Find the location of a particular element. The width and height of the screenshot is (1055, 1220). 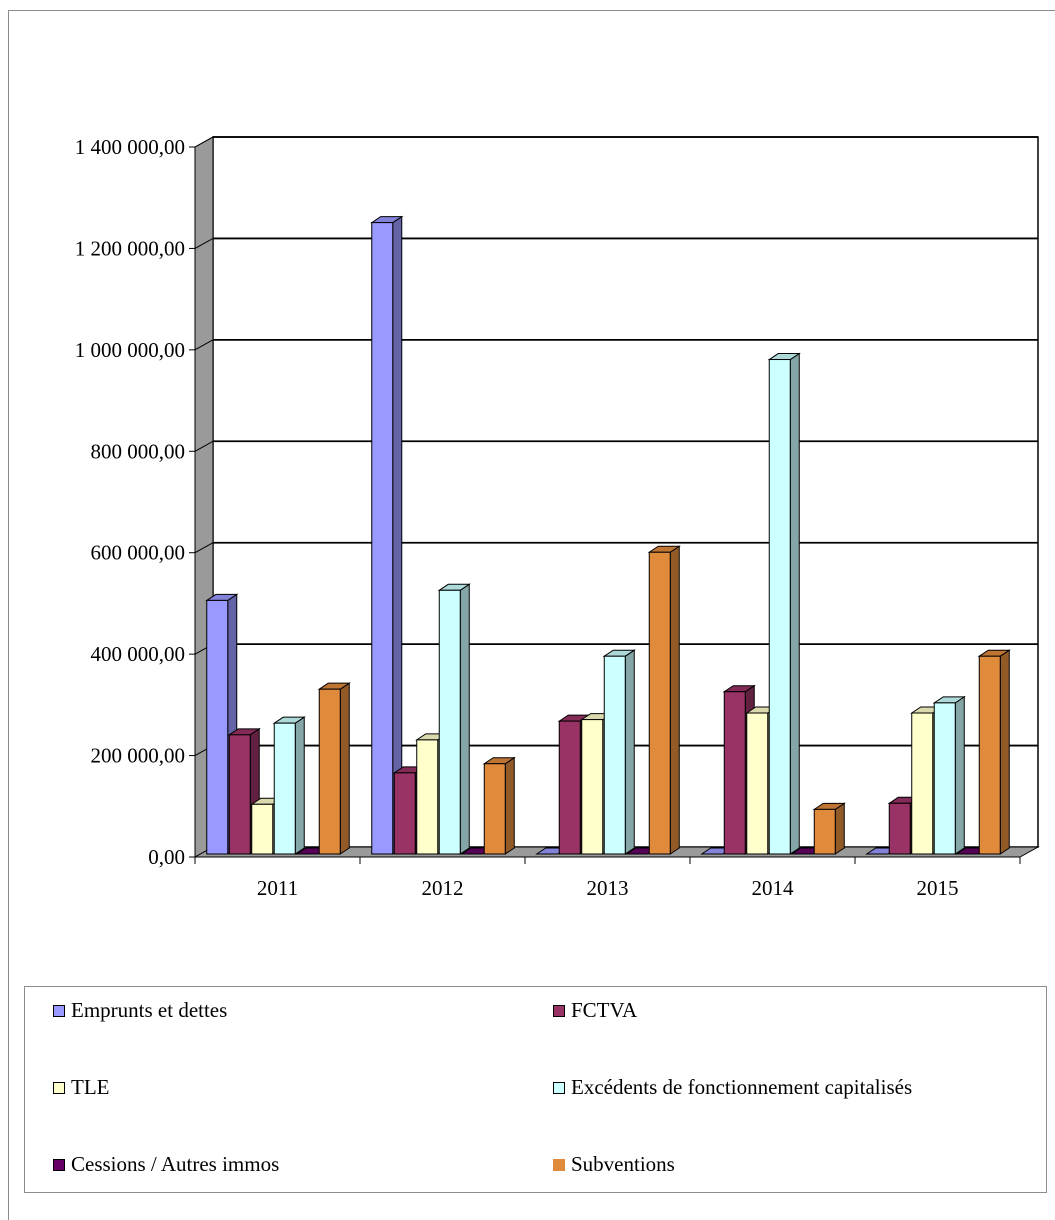

y-tick-label: 1 000 000,00 is located at coordinates (130, 350).